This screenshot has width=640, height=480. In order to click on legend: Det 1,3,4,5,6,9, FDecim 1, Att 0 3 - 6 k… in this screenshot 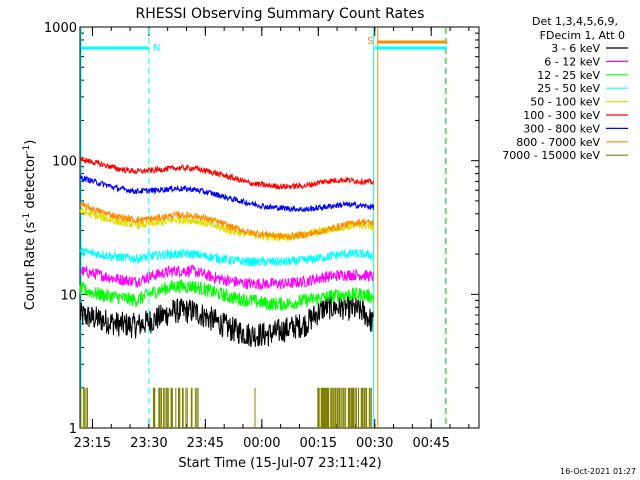, I will do `click(565, 88)`.